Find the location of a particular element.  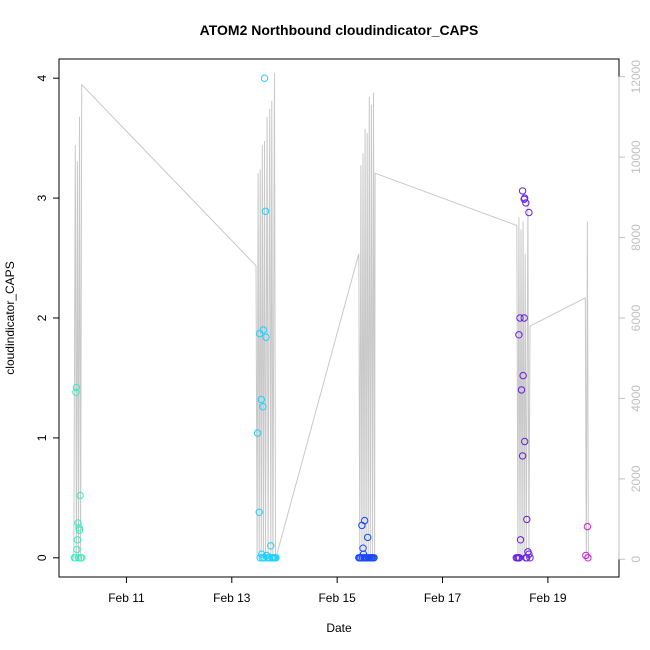

y2-tick-label: 8000 is located at coordinates (636, 237).